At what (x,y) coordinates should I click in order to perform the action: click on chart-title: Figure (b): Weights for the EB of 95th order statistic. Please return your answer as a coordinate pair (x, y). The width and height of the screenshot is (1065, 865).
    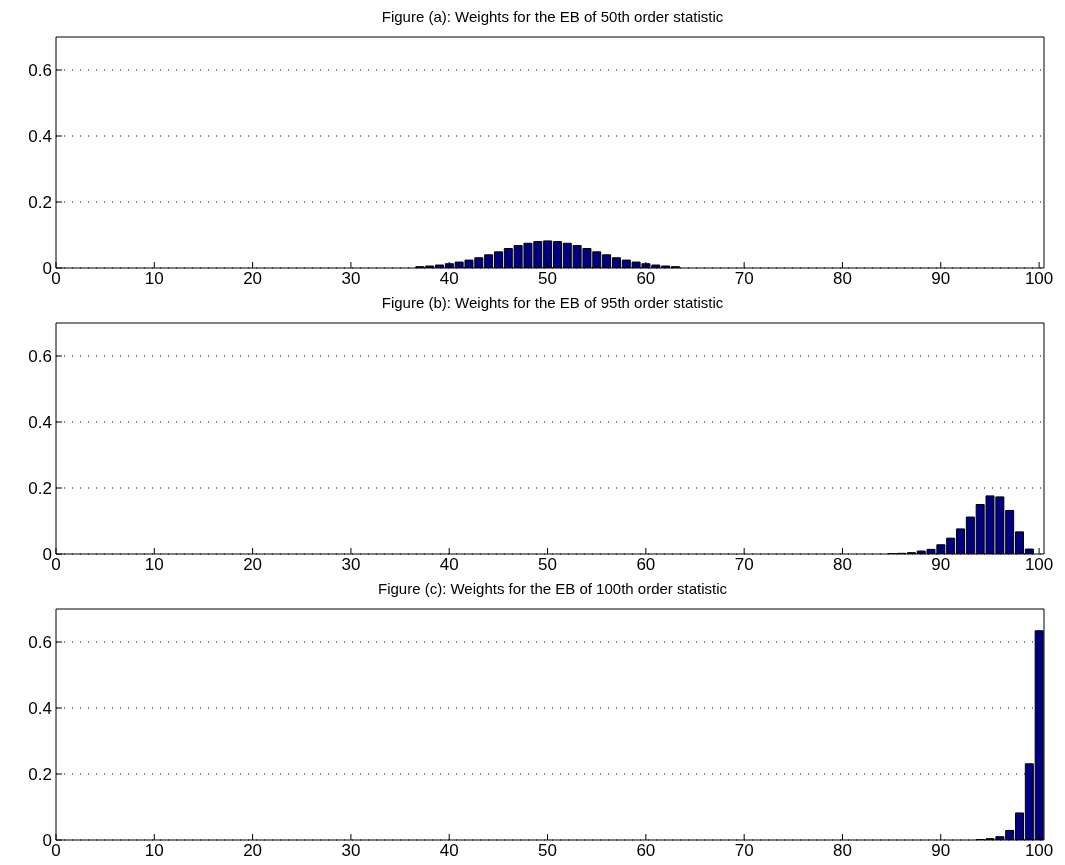
    Looking at the image, I should click on (552, 303).